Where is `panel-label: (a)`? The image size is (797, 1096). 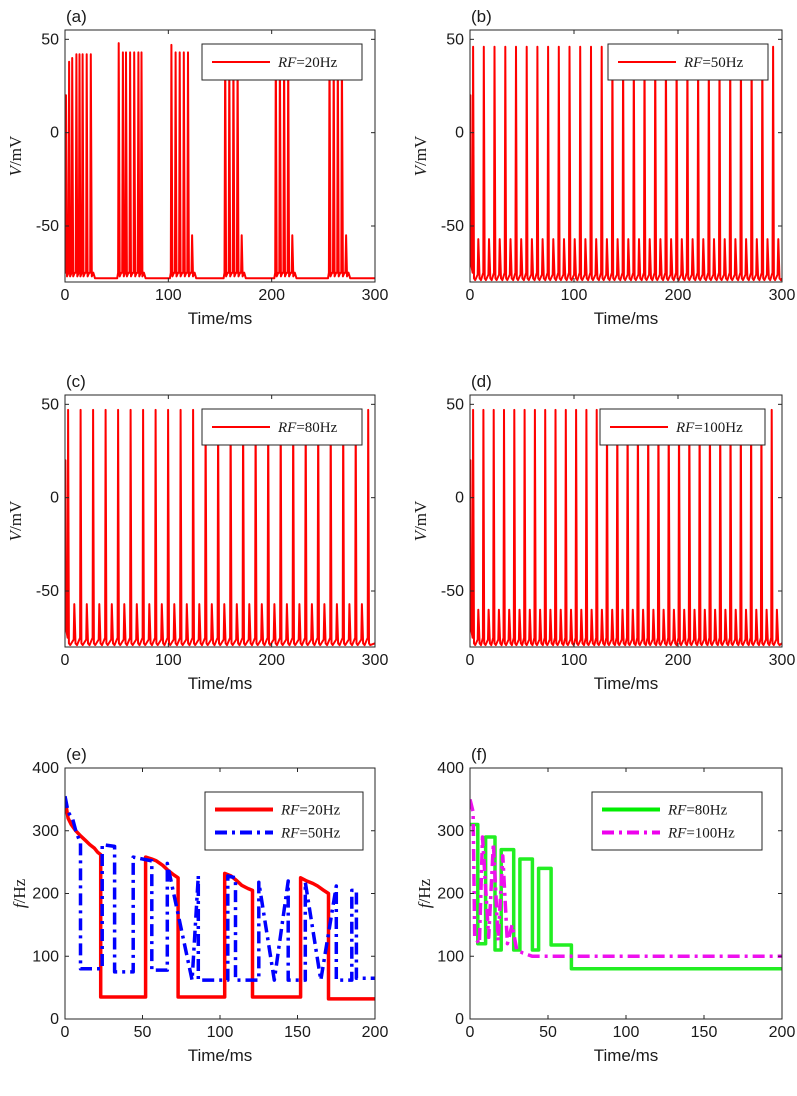
panel-label: (a) is located at coordinates (76, 16).